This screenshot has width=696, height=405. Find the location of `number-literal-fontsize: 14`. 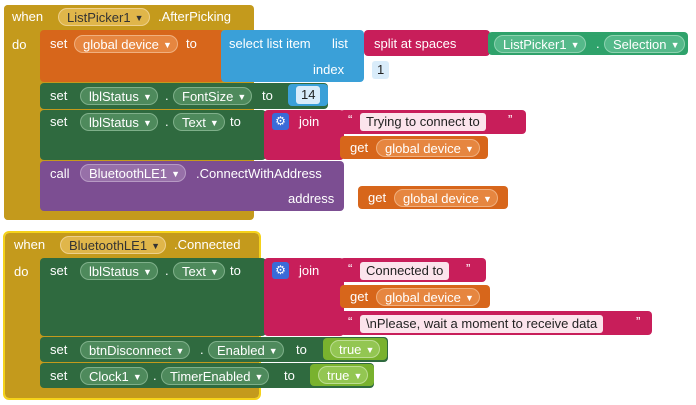

number-literal-fontsize: 14 is located at coordinates (308, 95).